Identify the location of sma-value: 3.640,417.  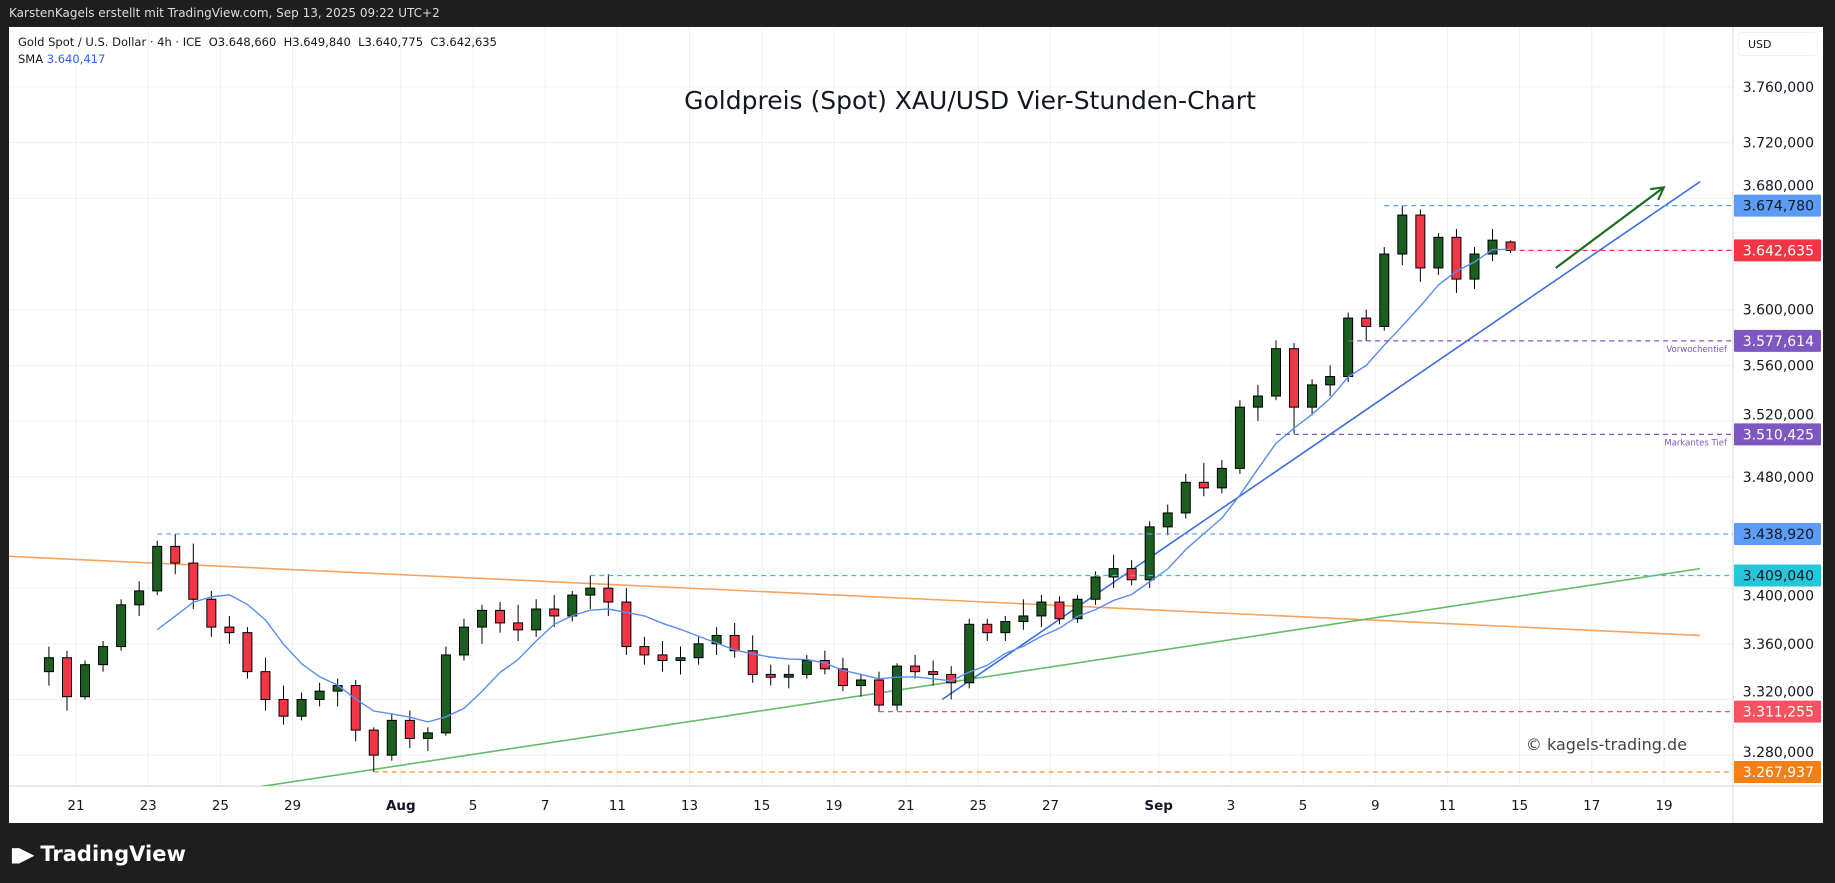
(76, 59).